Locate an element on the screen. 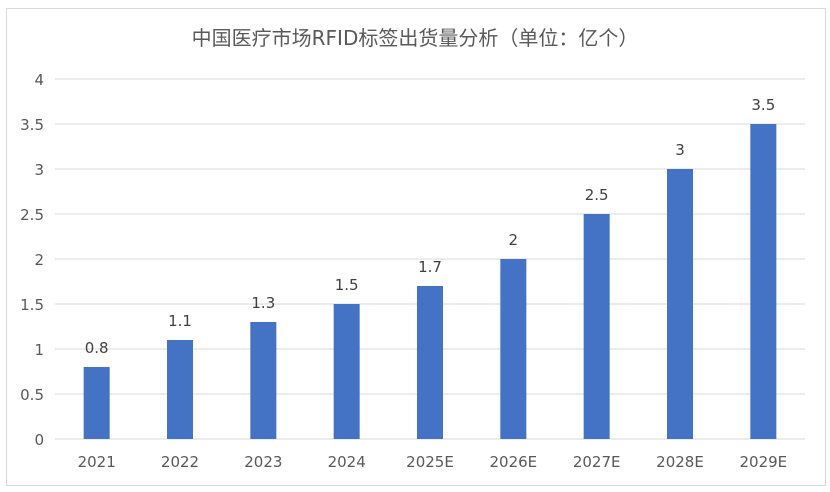 This screenshot has height=492, width=830. y-tick-label: 0.5 is located at coordinates (32, 395).